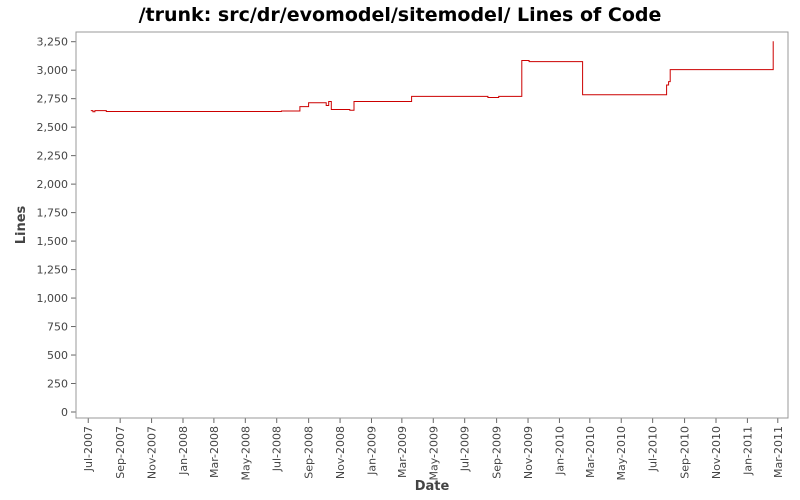  What do you see at coordinates (465, 449) in the screenshot?
I see `x-tick-label: Jul-2009` at bounding box center [465, 449].